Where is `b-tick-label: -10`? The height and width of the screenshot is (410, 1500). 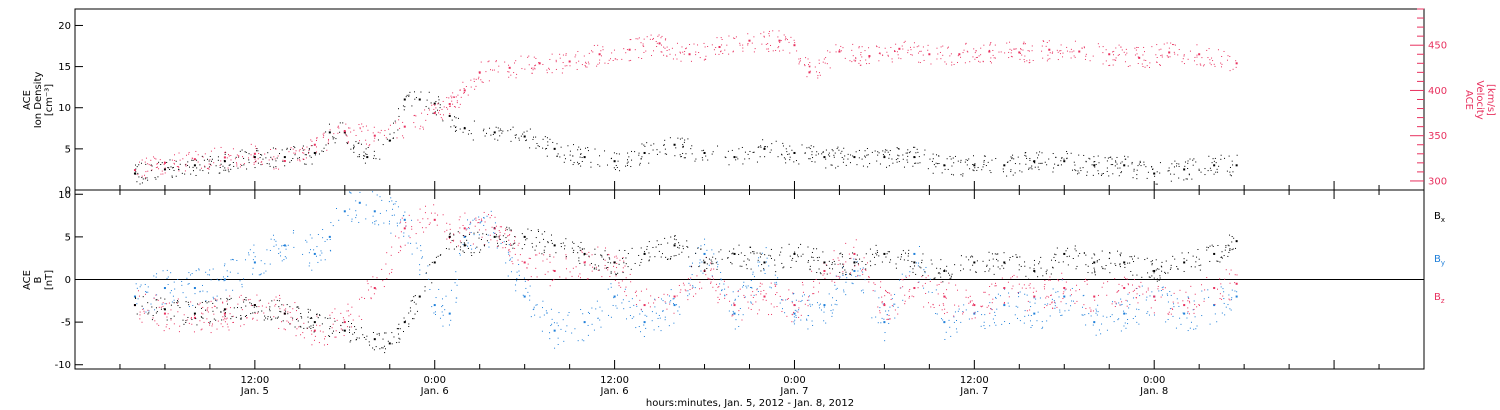
b-tick-label: -10 is located at coordinates (63, 365).